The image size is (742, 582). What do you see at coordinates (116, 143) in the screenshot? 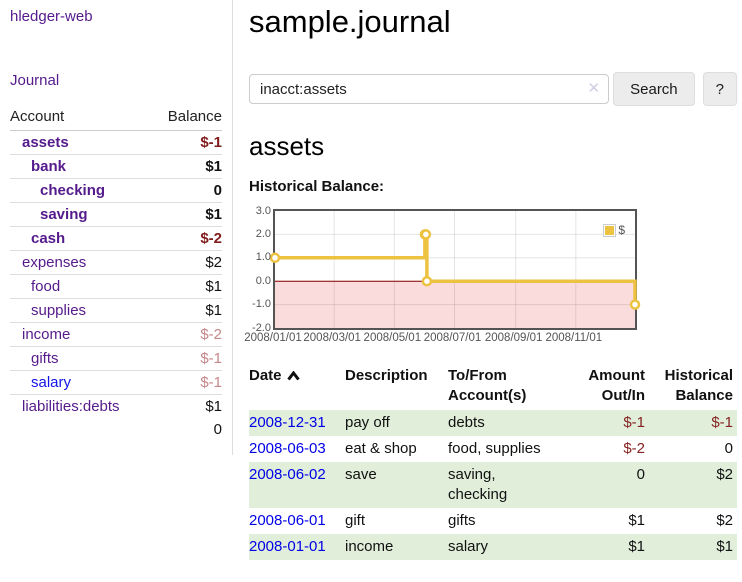
I see `account-row: assets $-1` at bounding box center [116, 143].